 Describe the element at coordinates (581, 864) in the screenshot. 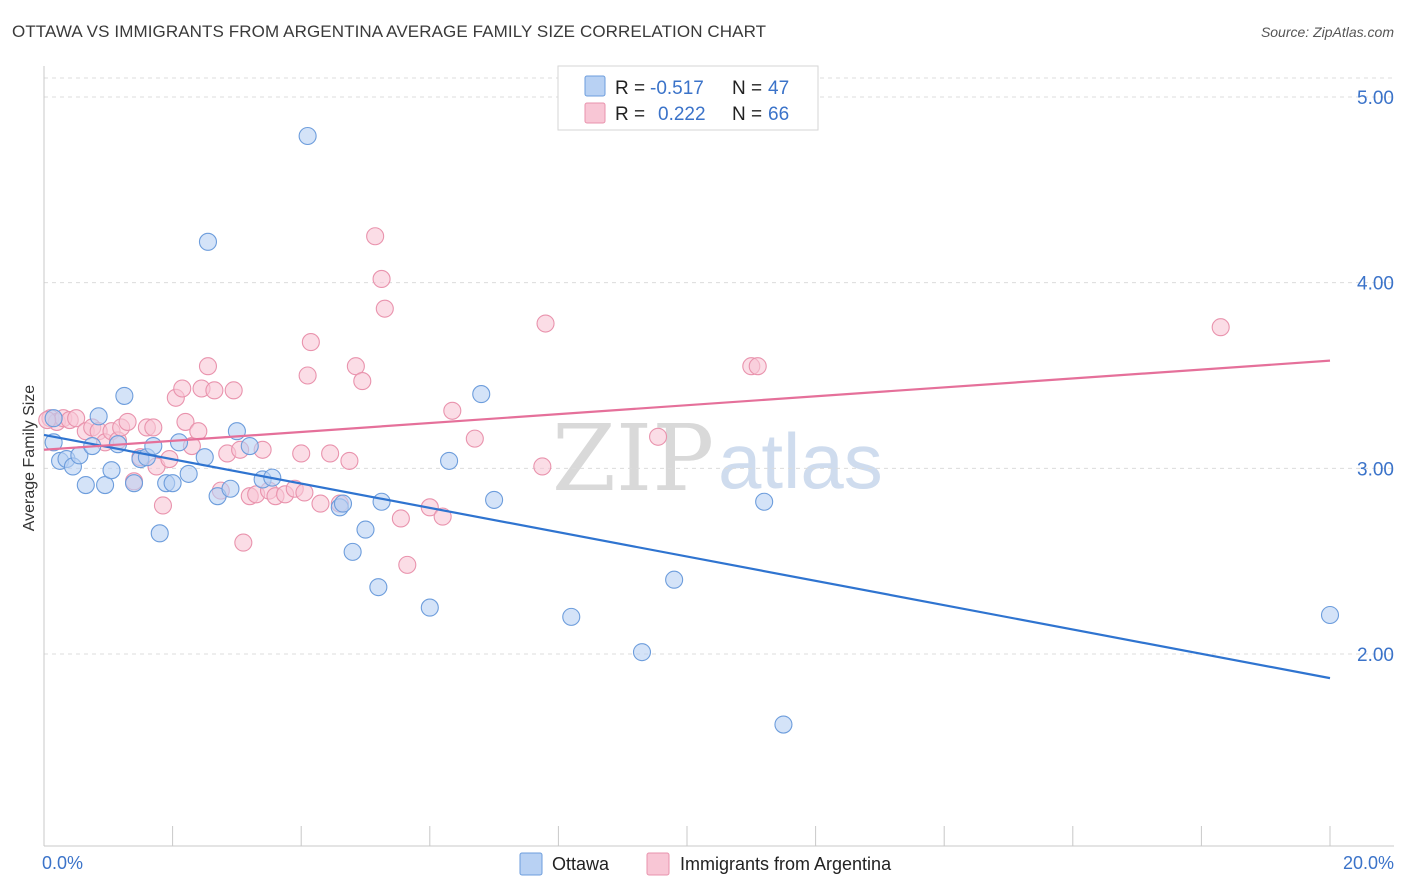

I see `series-legend-label-ottawa: Ottawa` at that location.